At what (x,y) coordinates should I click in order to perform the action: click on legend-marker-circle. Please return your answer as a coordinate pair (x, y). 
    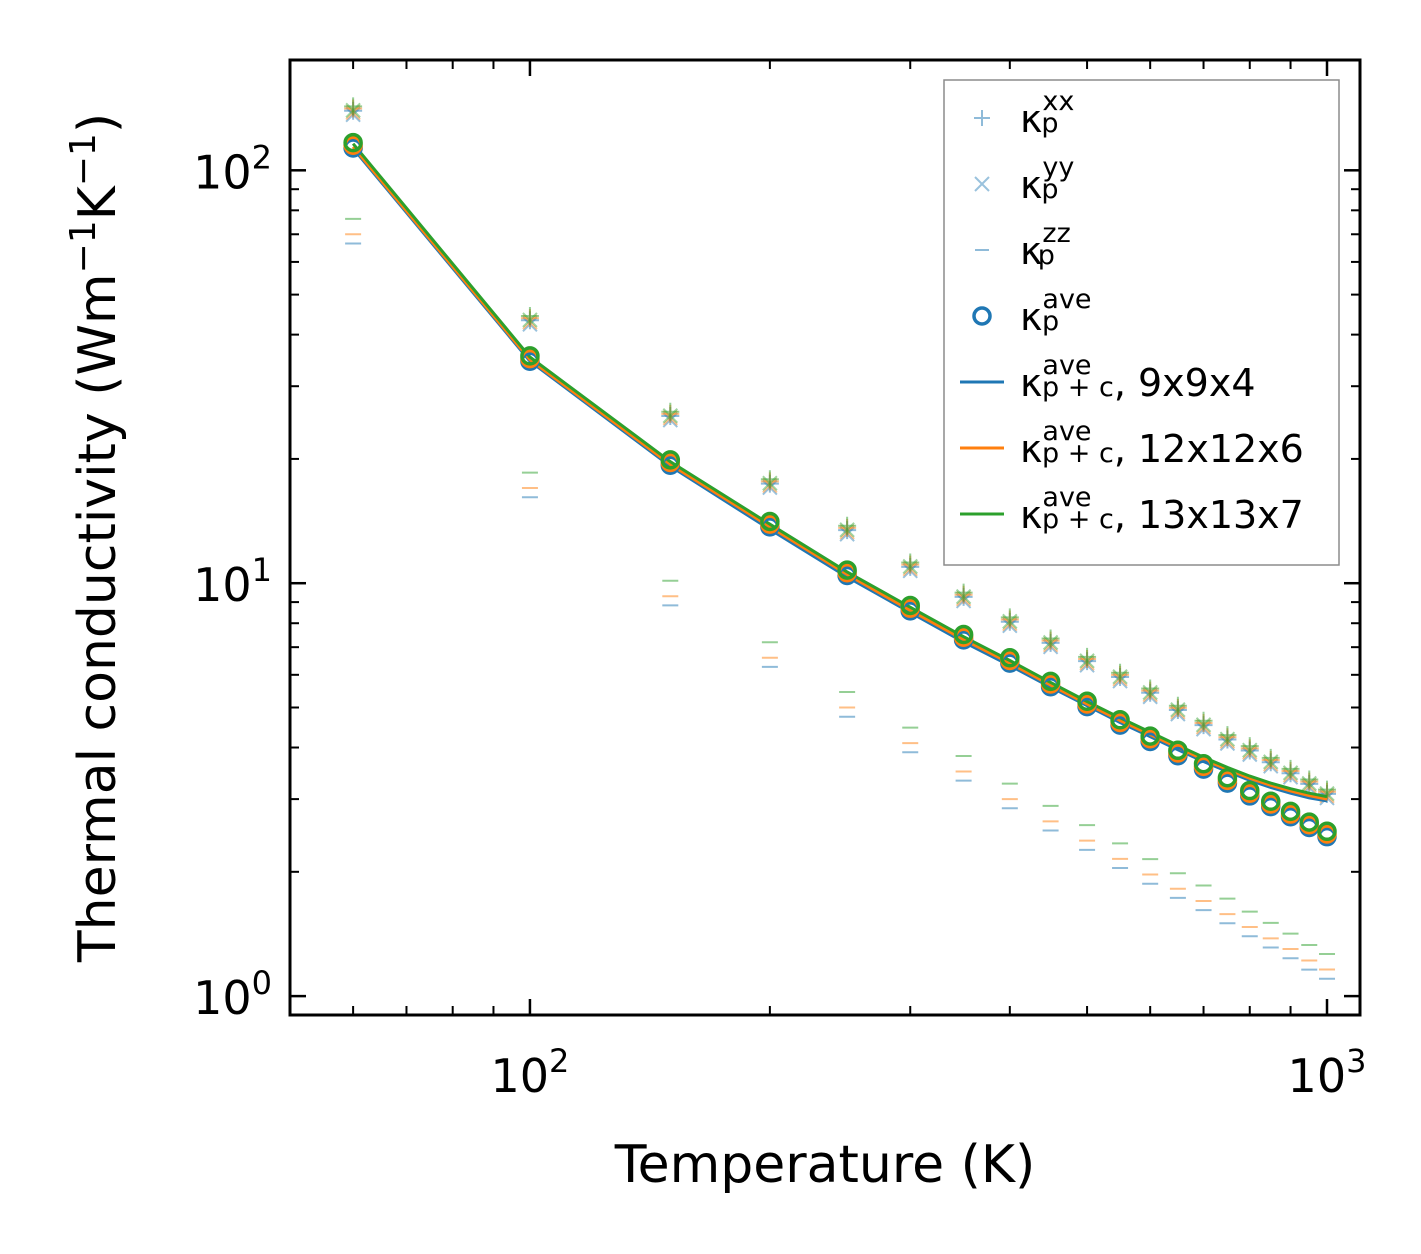
    Looking at the image, I should click on (982, 316).